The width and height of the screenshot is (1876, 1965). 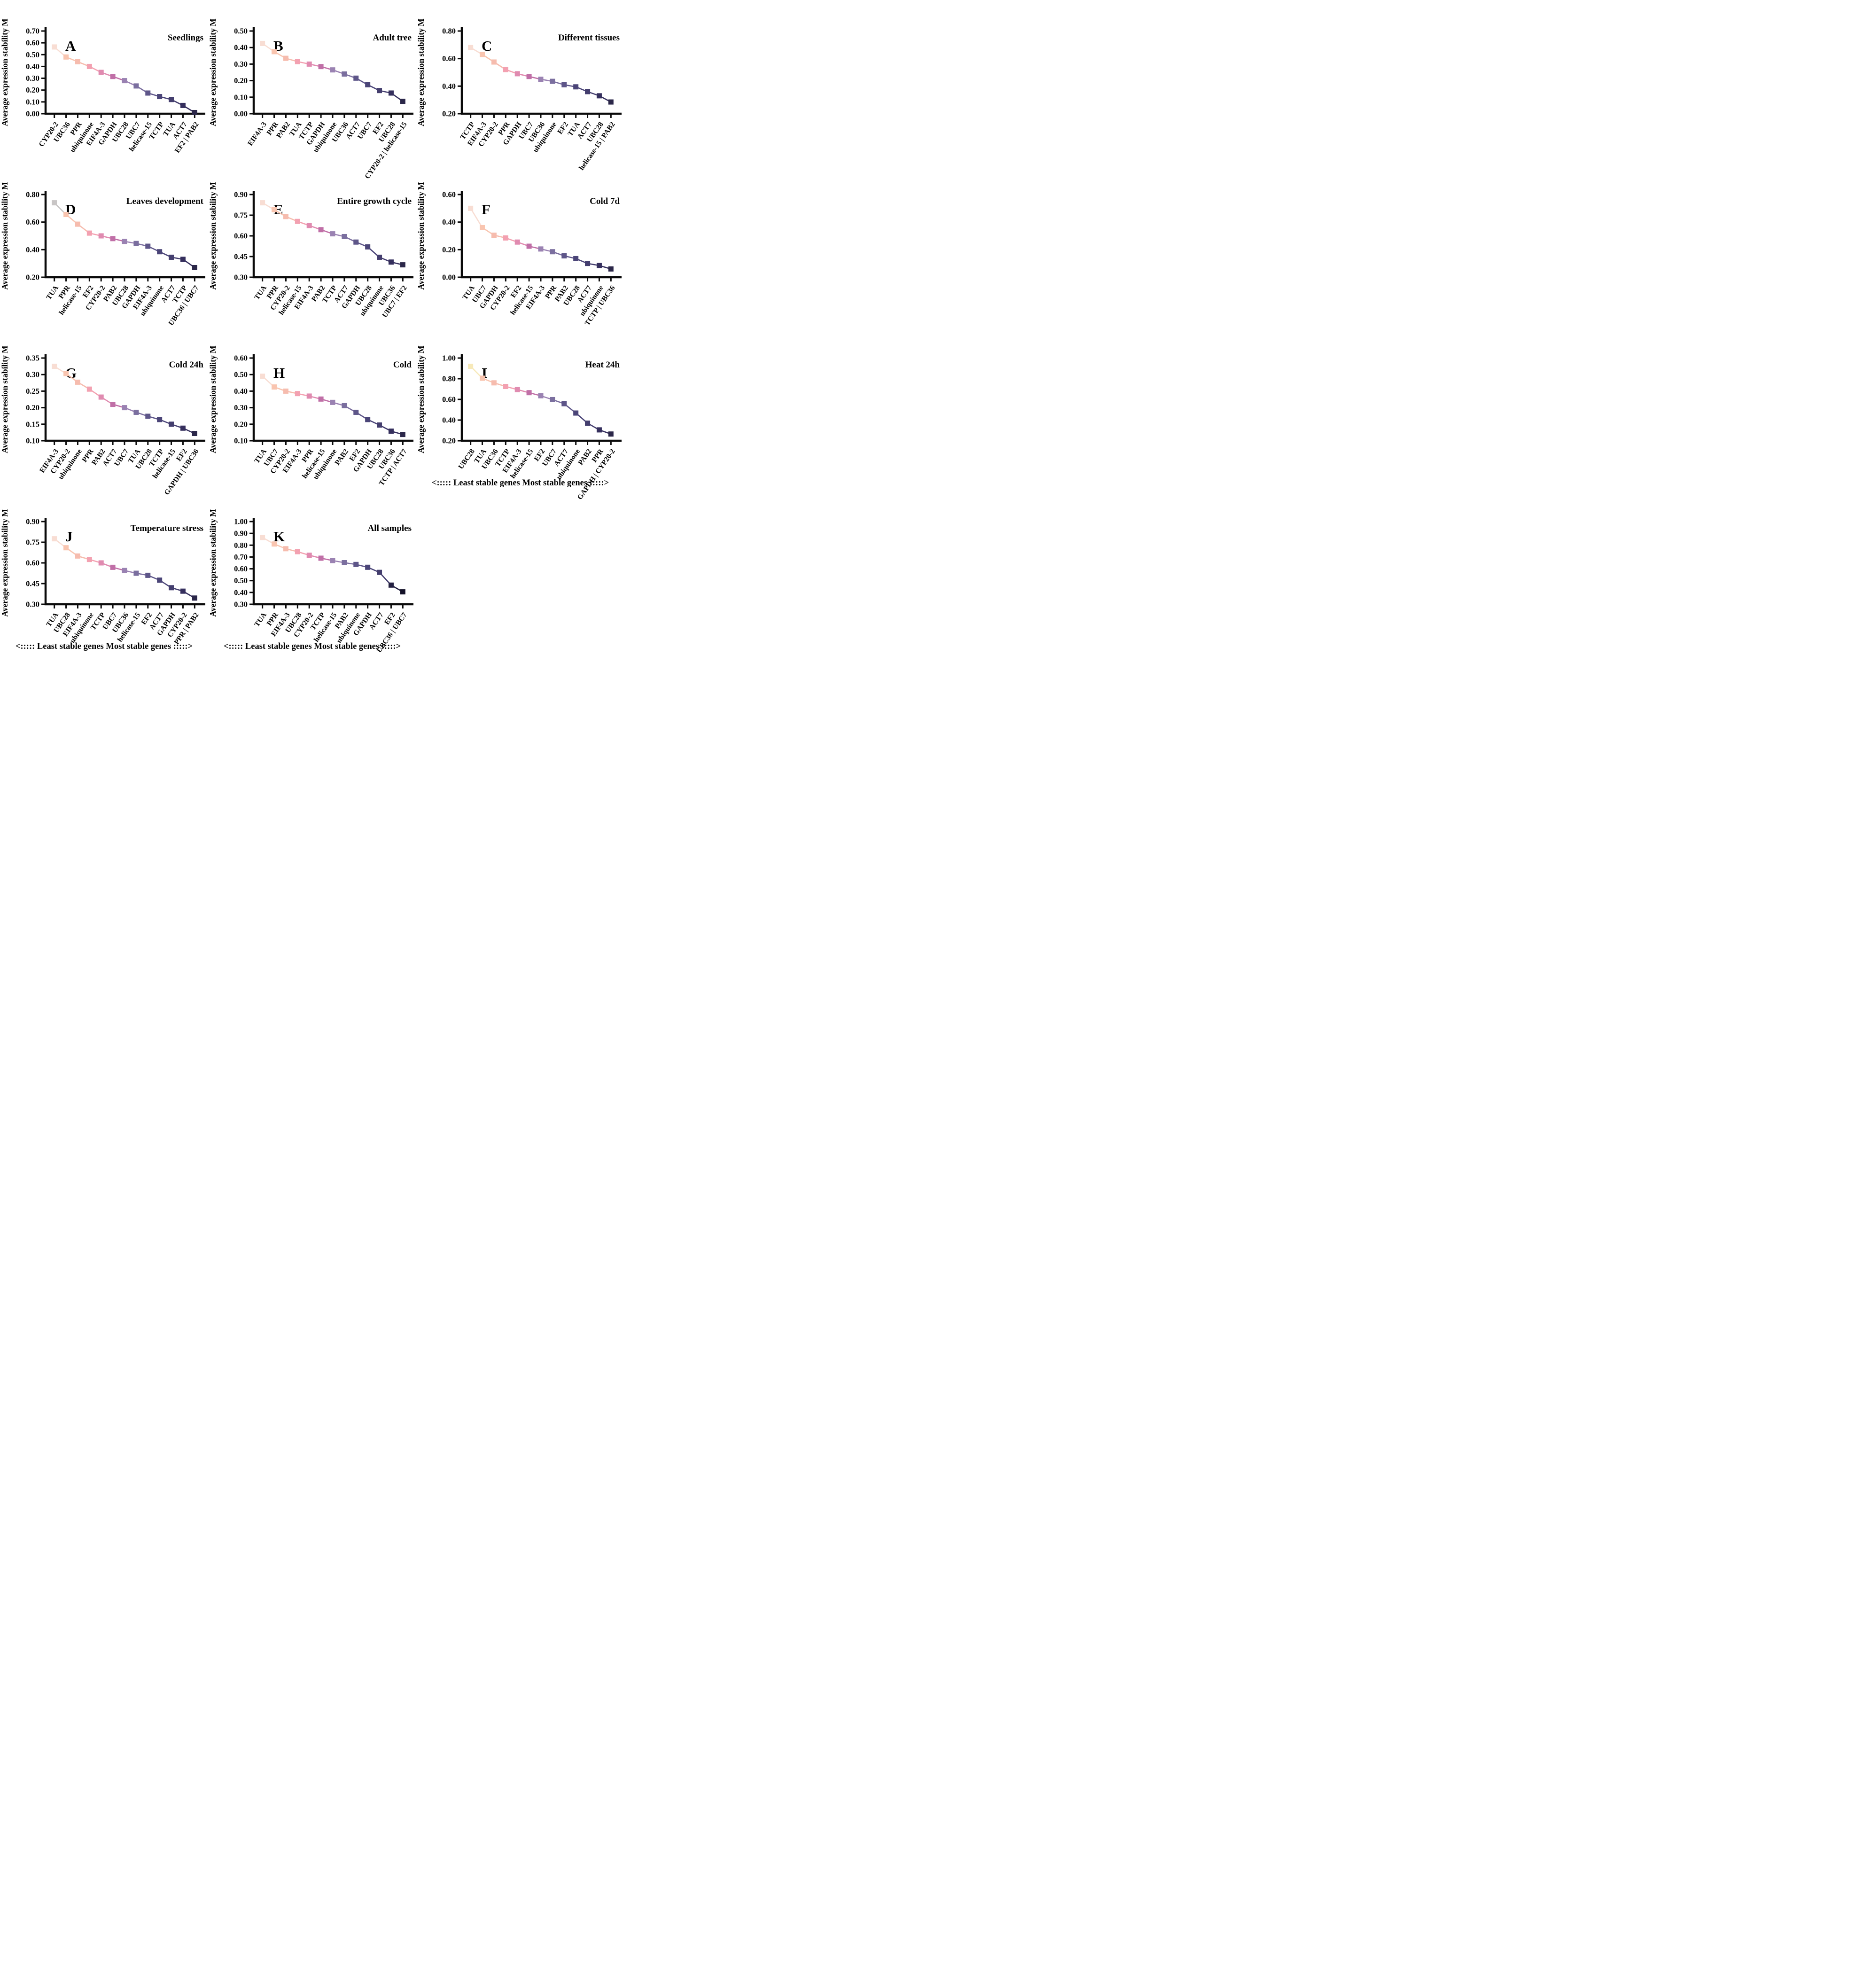 What do you see at coordinates (167, 528) in the screenshot?
I see `panel-title-J: Temperature stress` at bounding box center [167, 528].